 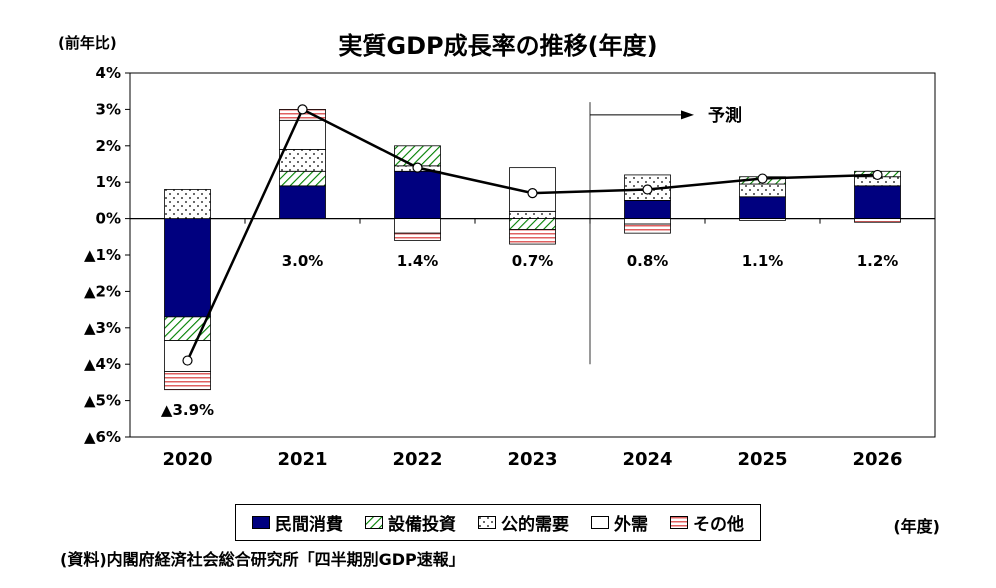 I want to click on legend-swatch-private-consumption, so click(x=261, y=522).